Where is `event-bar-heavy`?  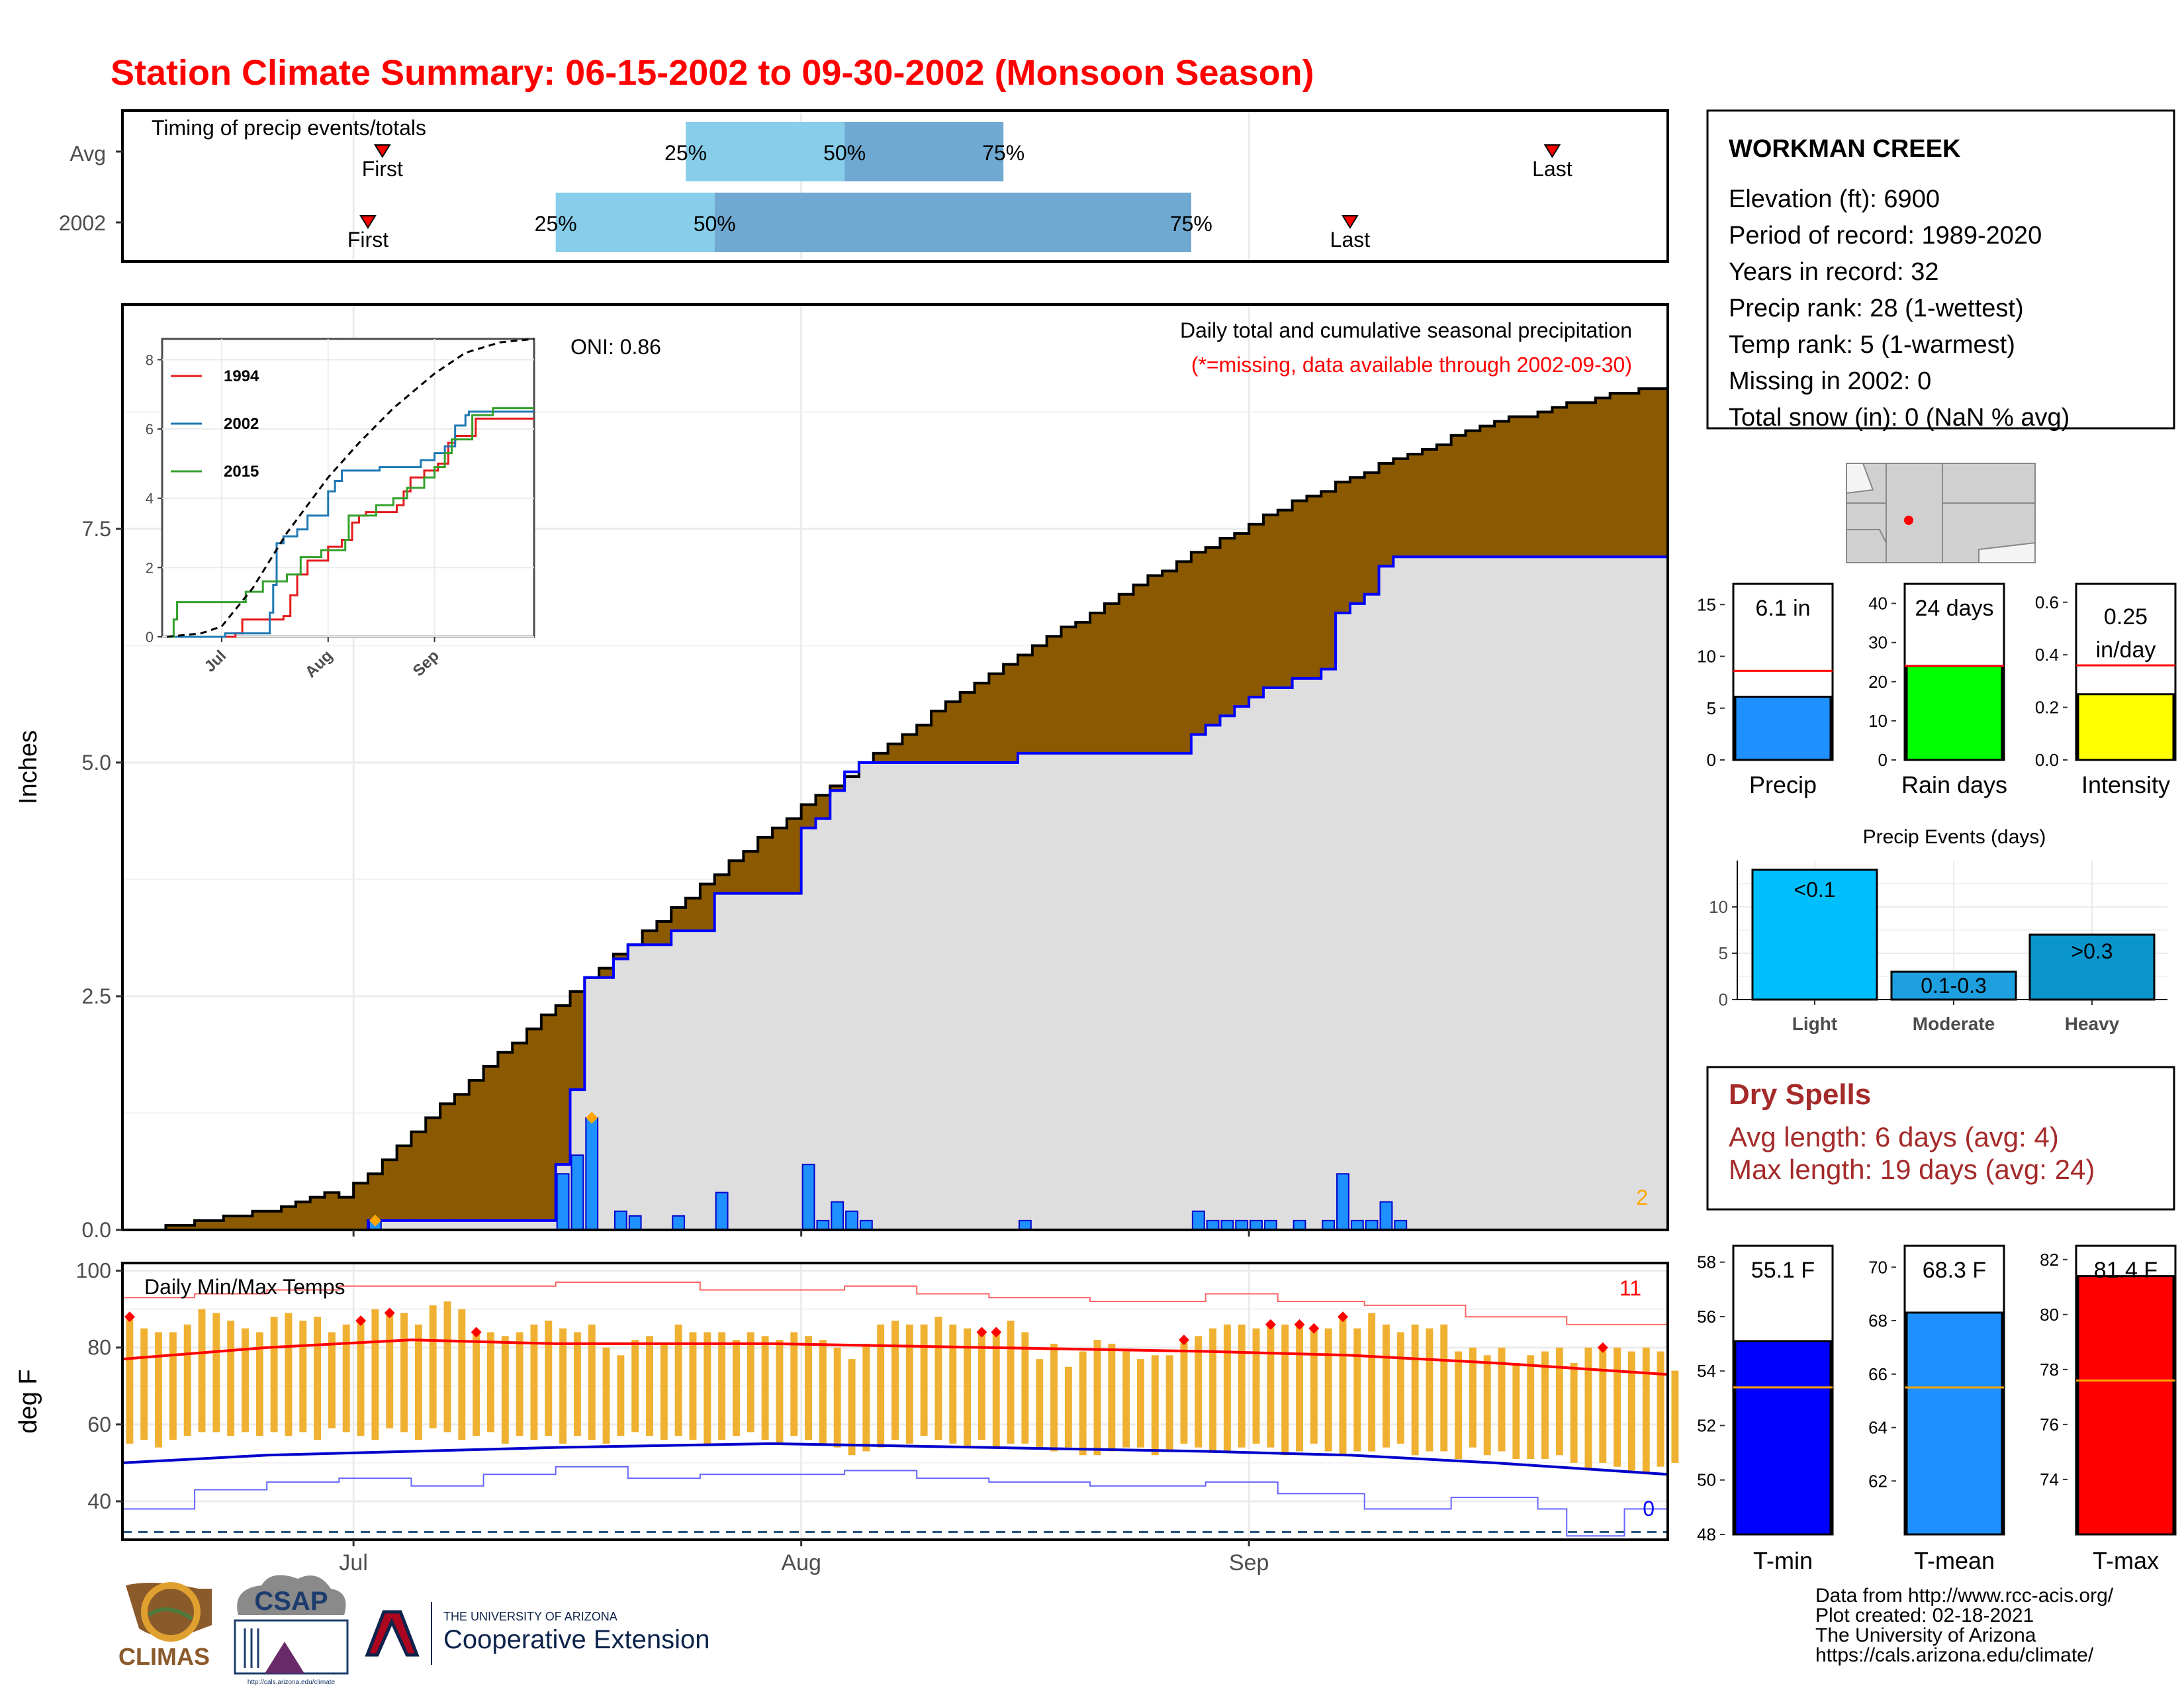
event-bar-heavy is located at coordinates (2092, 967).